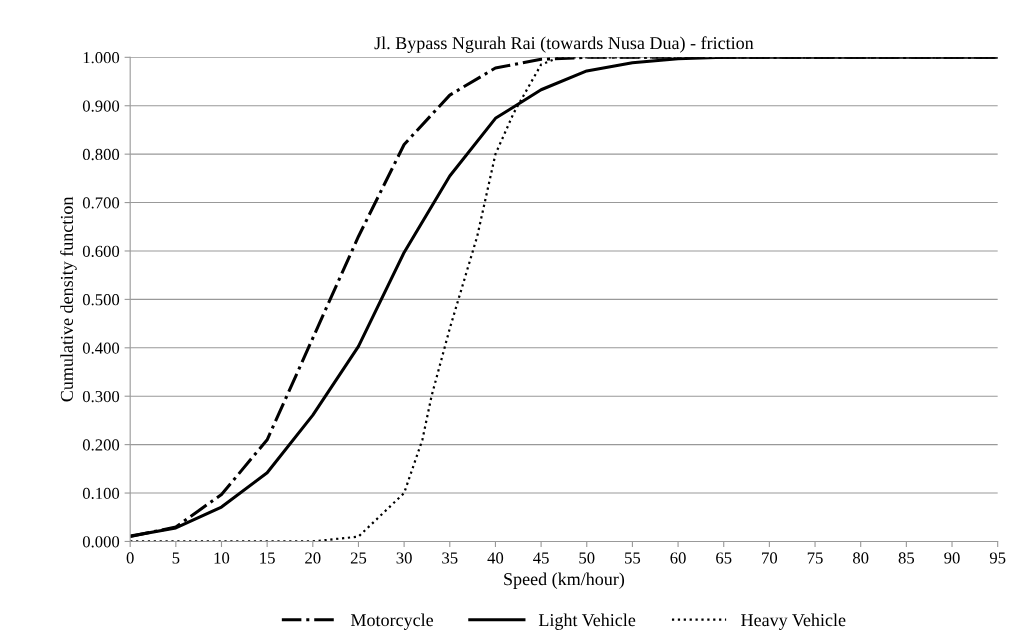 The image size is (1017, 637). I want to click on legend-label: Motorcycle, so click(392, 621).